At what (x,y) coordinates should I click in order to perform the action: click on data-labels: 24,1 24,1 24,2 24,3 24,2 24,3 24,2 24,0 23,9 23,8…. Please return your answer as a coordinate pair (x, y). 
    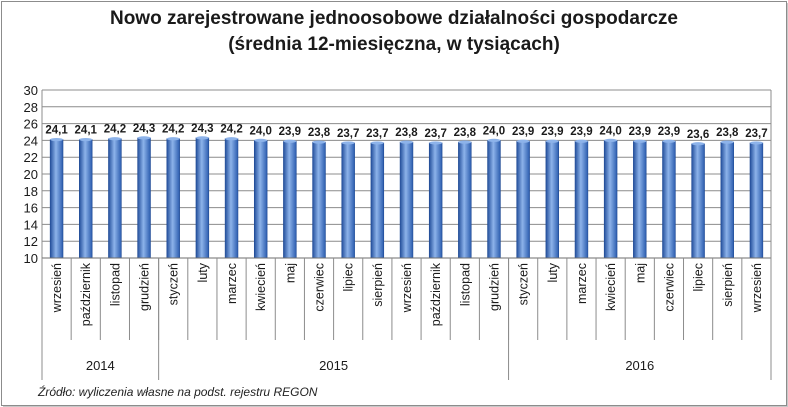
    Looking at the image, I should click on (406, 132).